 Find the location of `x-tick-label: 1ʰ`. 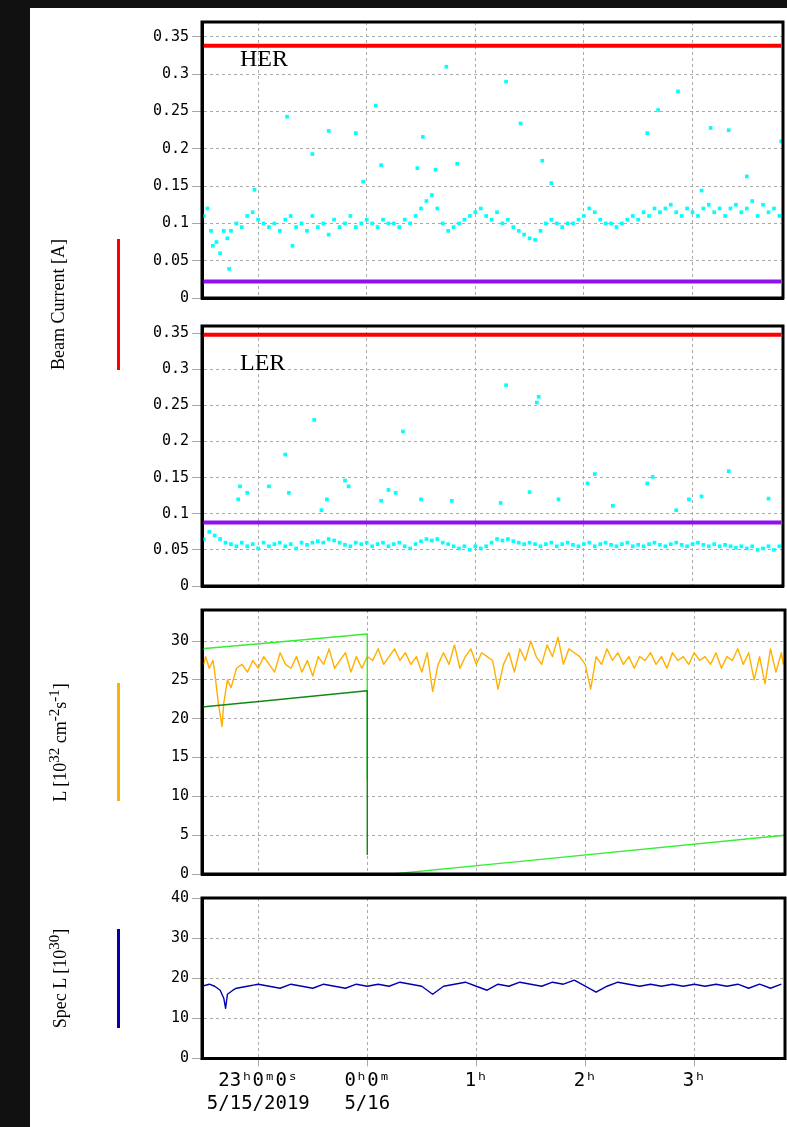

x-tick-label: 1ʰ is located at coordinates (476, 1078).